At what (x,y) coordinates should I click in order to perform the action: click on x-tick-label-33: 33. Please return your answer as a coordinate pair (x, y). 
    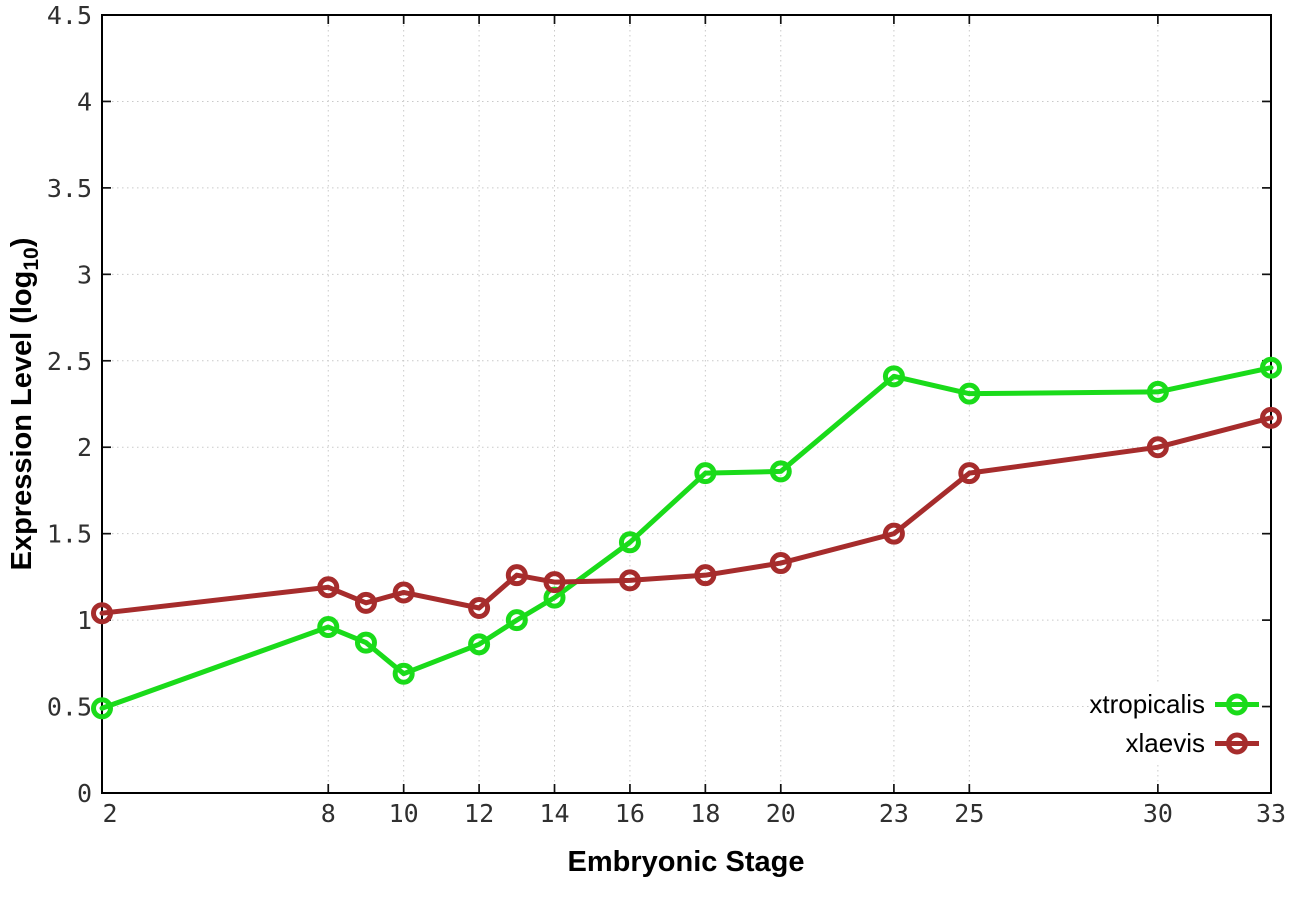
    Looking at the image, I should click on (1271, 813).